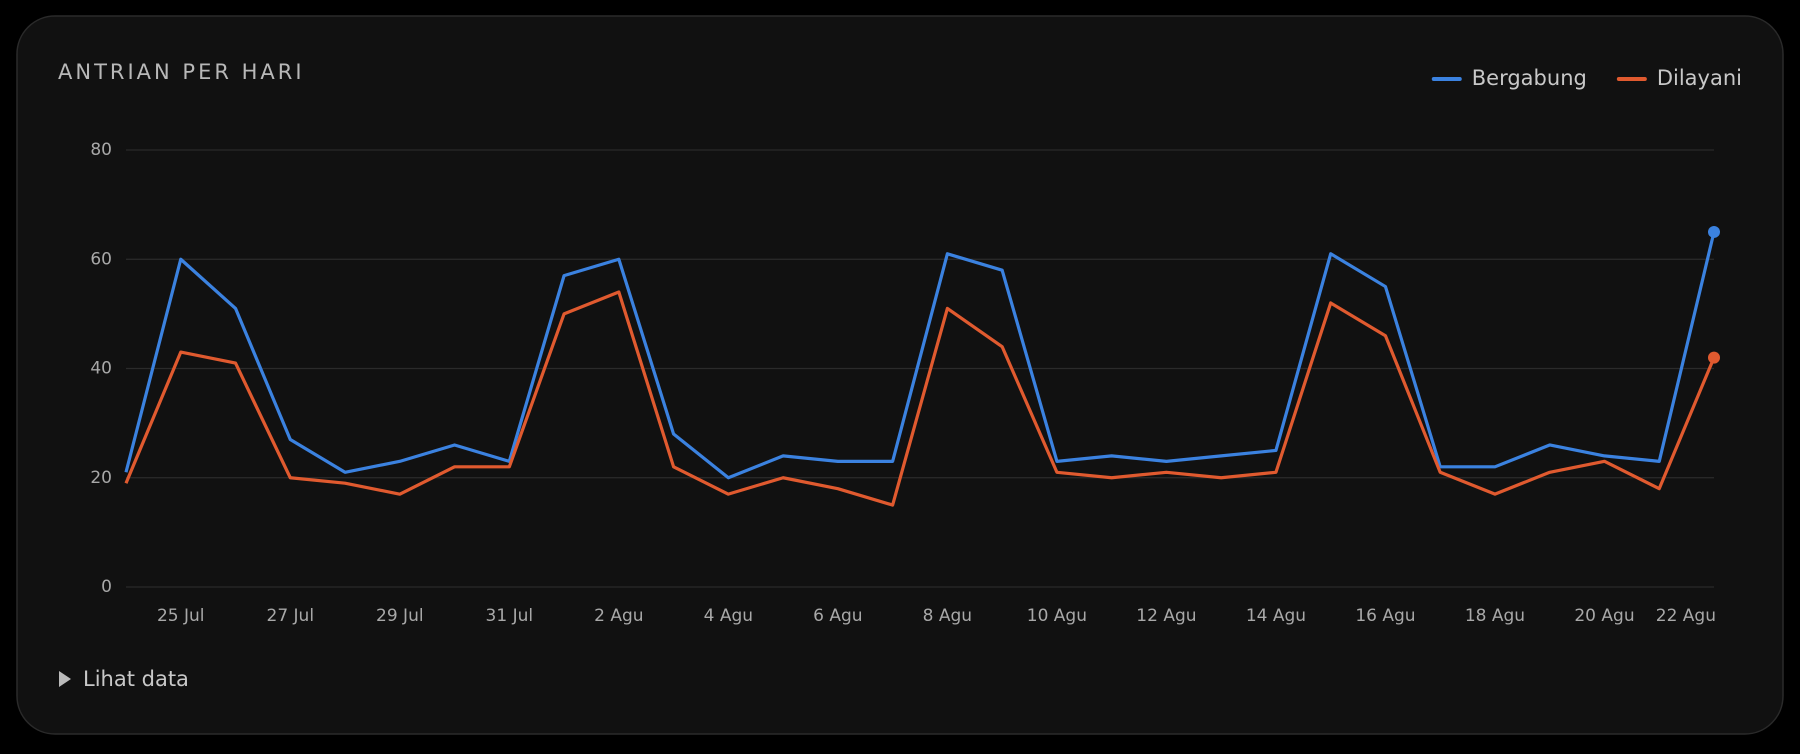 The image size is (1800, 754). Describe the element at coordinates (1276, 616) in the screenshot. I see `x-tick-label: 14 Agu` at that location.